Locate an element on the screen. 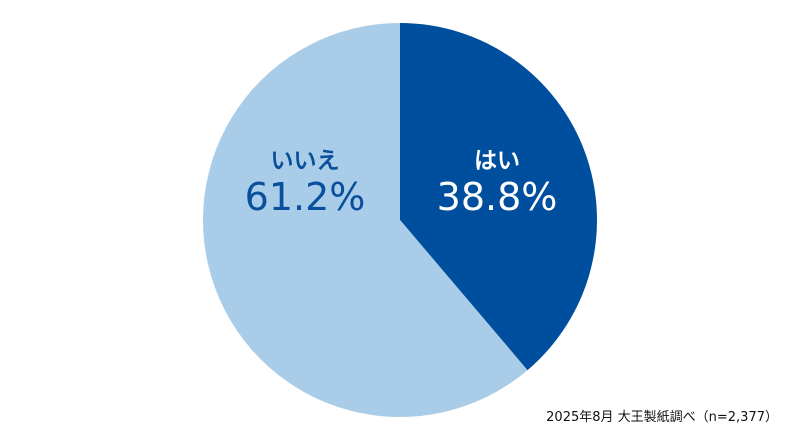  slice-value-label-0: 38.8% is located at coordinates (497, 197).